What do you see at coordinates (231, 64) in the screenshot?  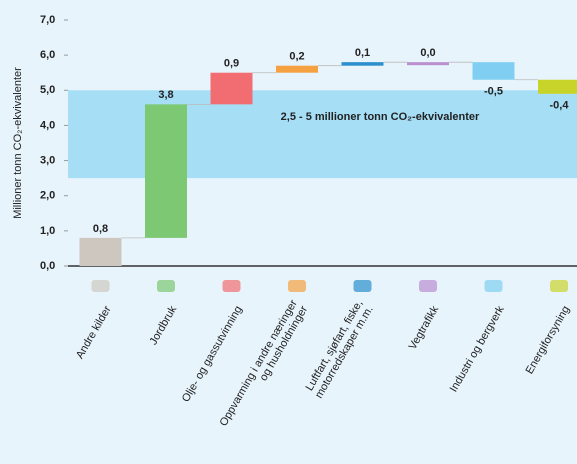 I see `value-label: 0,9` at bounding box center [231, 64].